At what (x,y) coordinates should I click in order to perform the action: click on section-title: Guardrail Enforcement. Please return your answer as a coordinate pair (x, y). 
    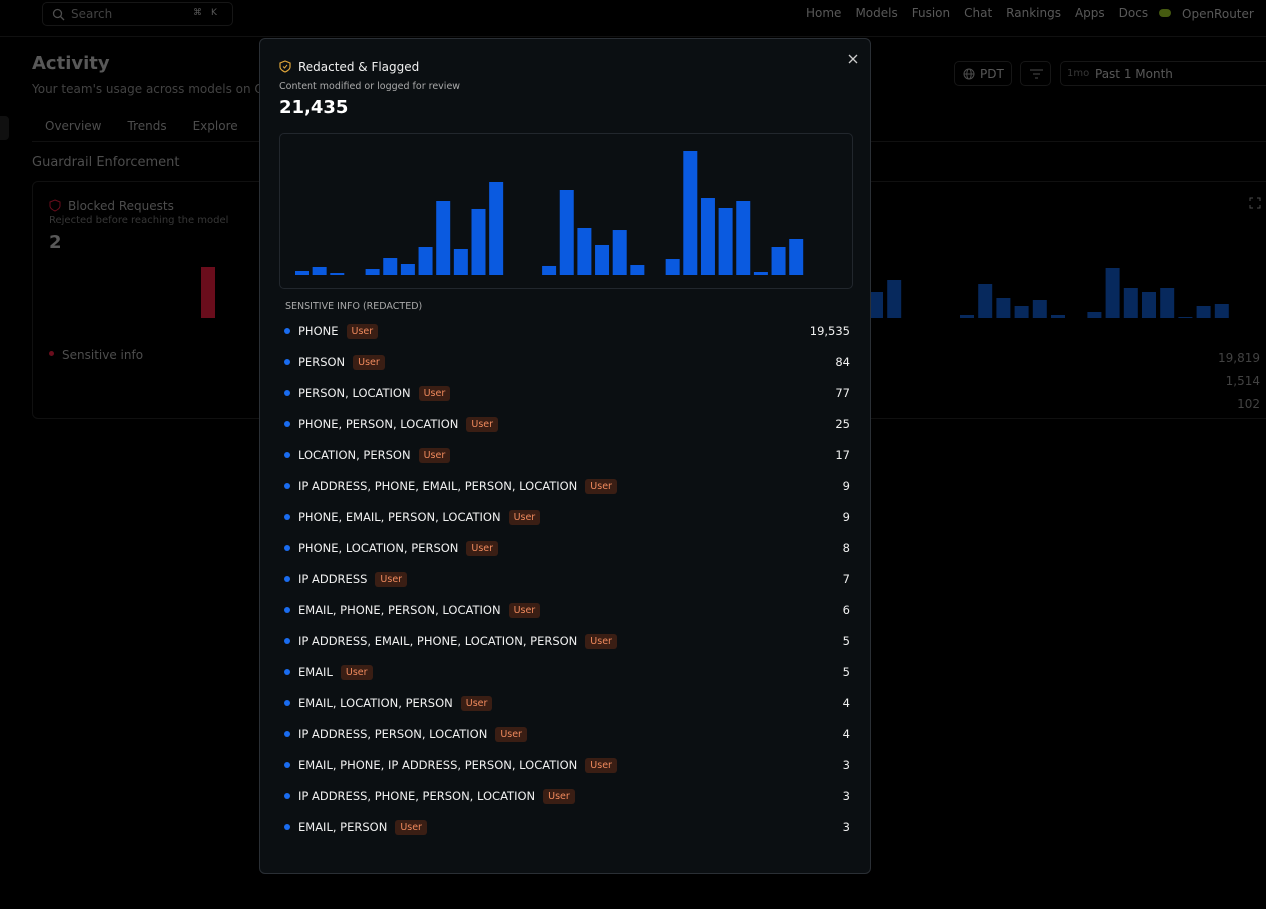
    Looking at the image, I should click on (106, 162).